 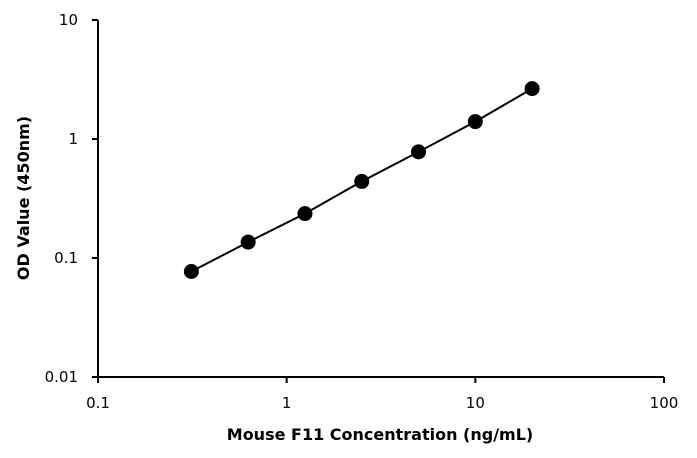 I want to click on y-tick-label: 1, so click(x=73, y=139).